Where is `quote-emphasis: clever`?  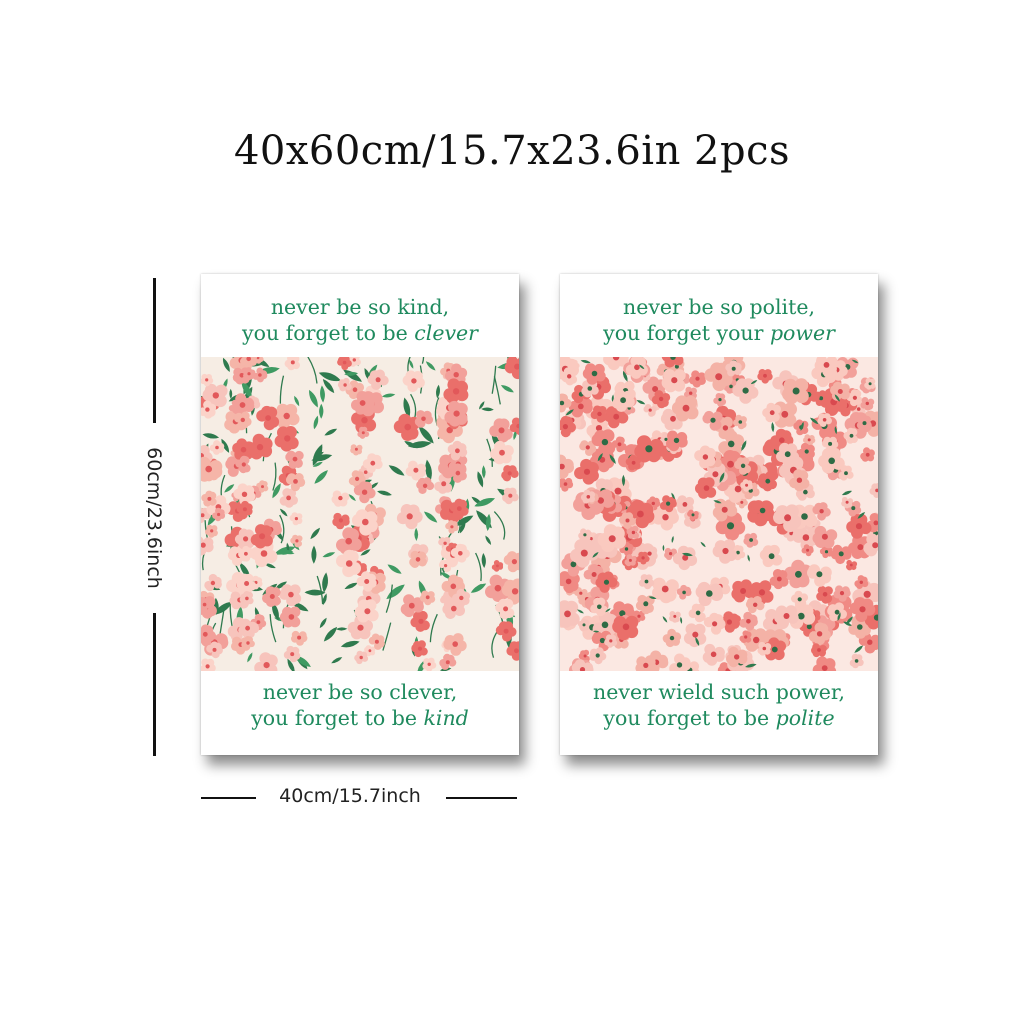
quote-emphasis: clever is located at coordinates (446, 333).